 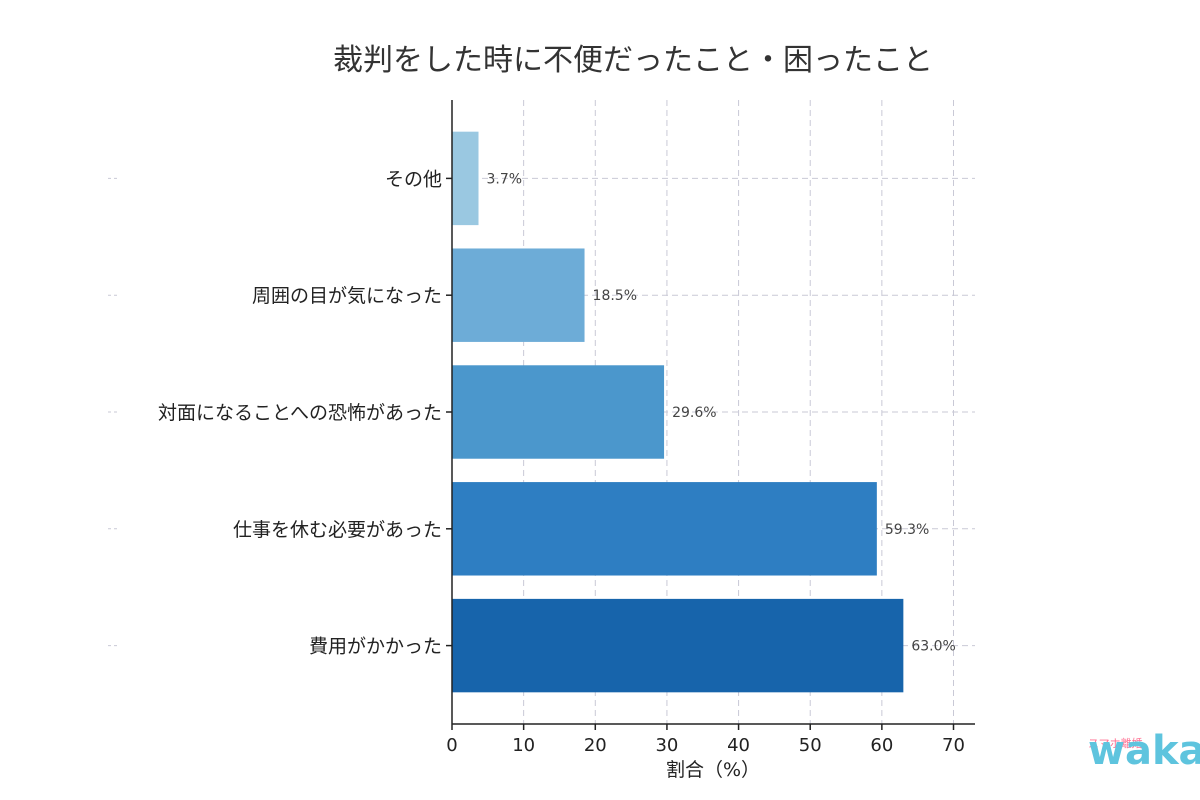 What do you see at coordinates (933, 647) in the screenshot?
I see `data-label: 63.0%` at bounding box center [933, 647].